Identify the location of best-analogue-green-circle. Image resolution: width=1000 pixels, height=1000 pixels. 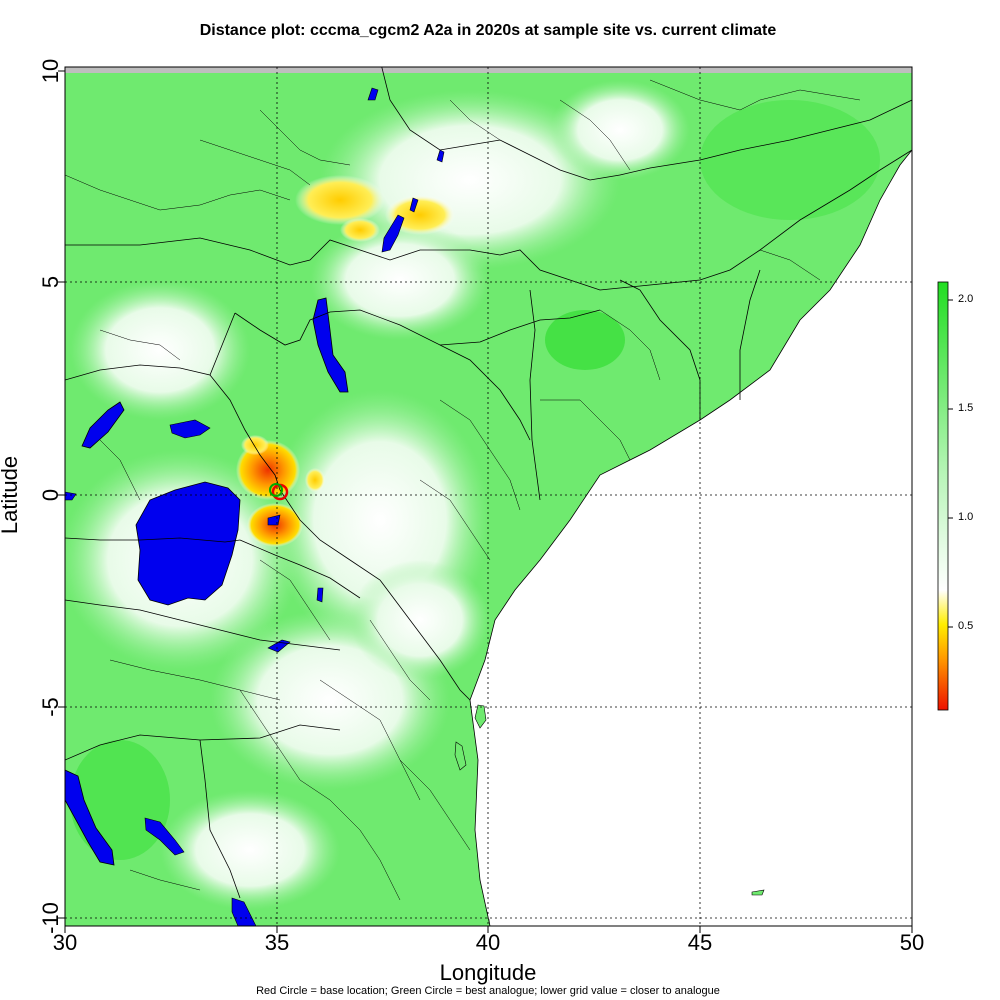
(276, 490).